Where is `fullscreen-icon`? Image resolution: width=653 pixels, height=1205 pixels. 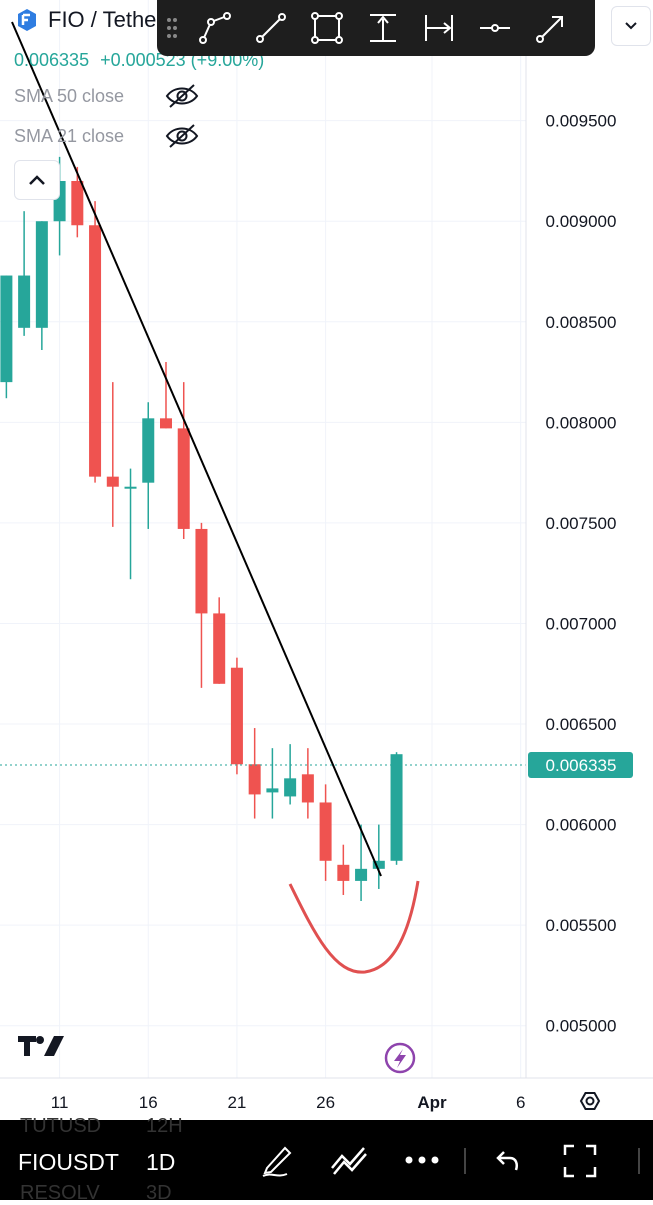 fullscreen-icon is located at coordinates (580, 1161).